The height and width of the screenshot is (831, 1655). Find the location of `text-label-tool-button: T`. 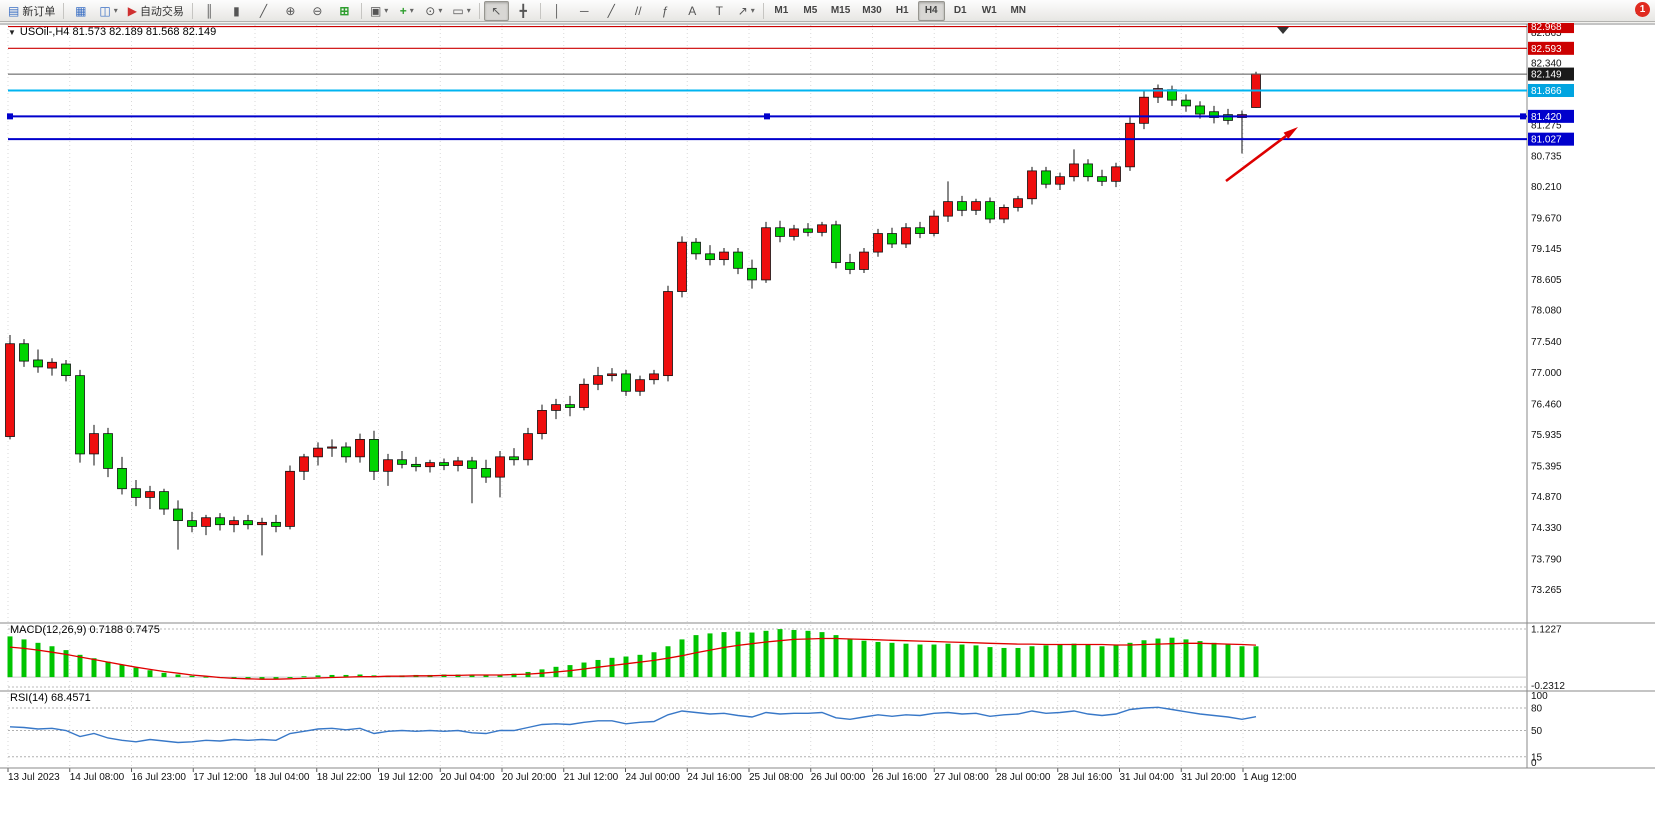

text-label-tool-button: T is located at coordinates (719, 11).